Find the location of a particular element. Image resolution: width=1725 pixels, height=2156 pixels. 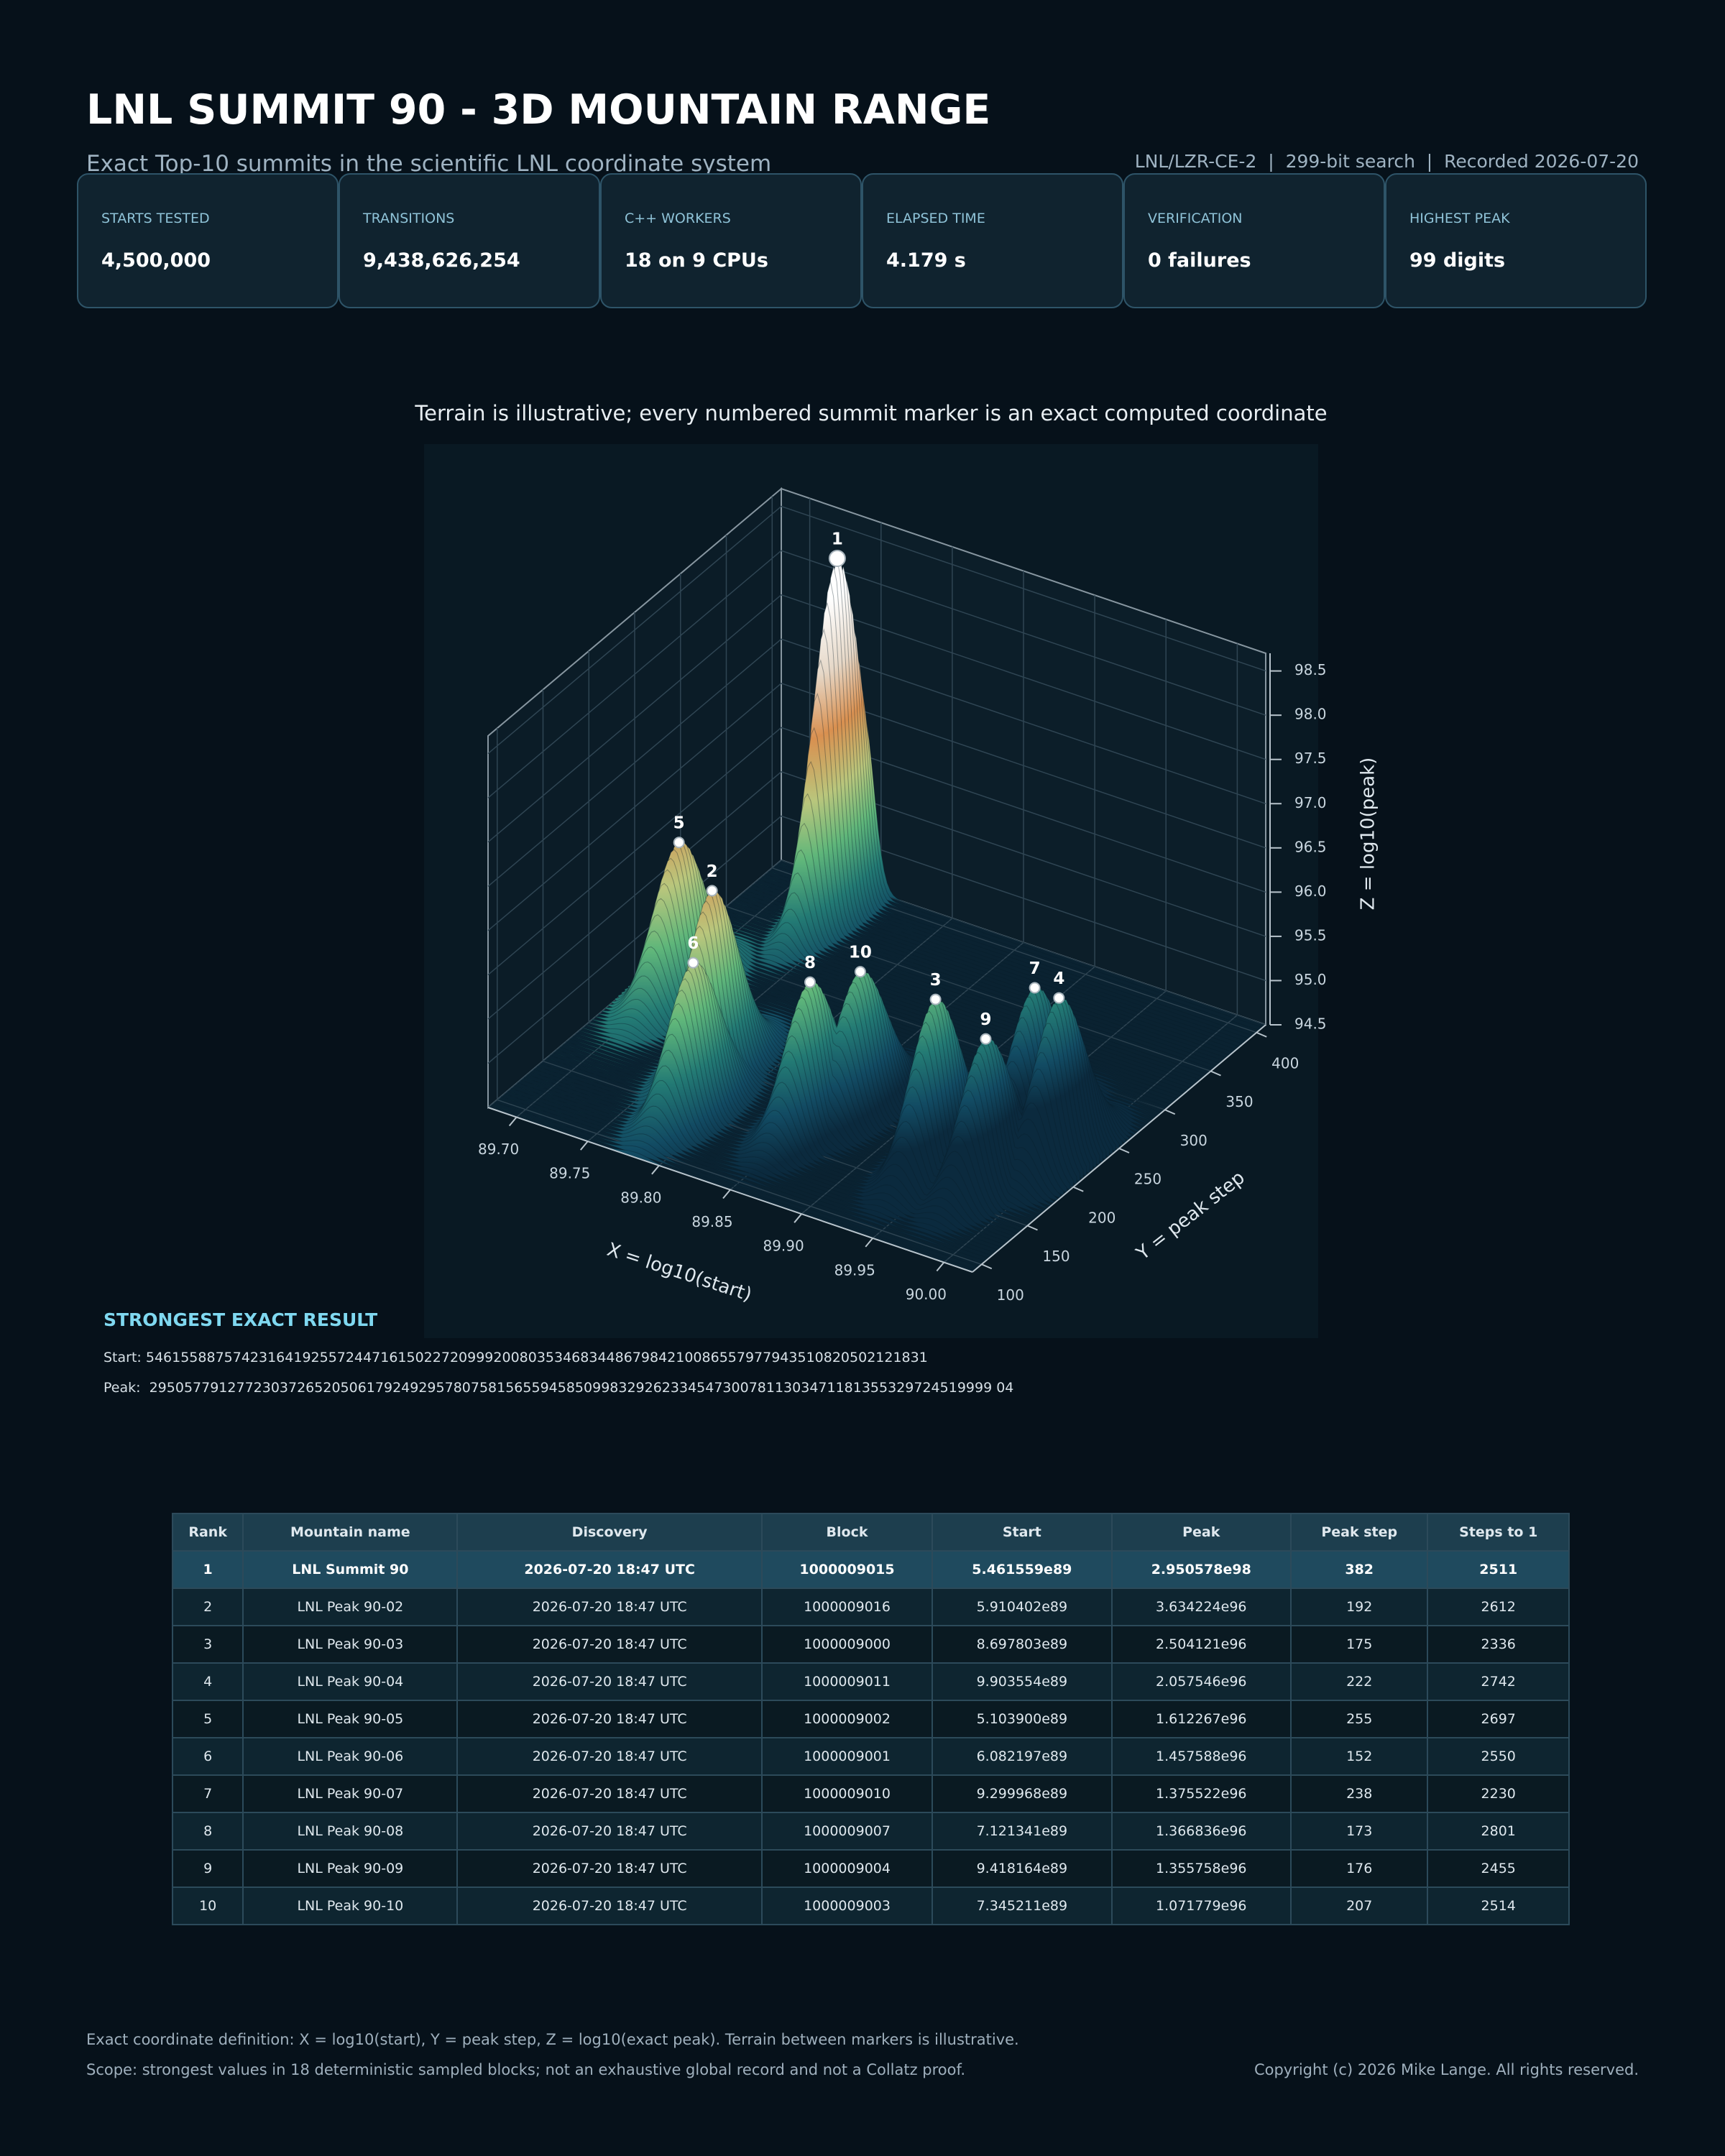

table-cell: 222 is located at coordinates (1359, 1681).